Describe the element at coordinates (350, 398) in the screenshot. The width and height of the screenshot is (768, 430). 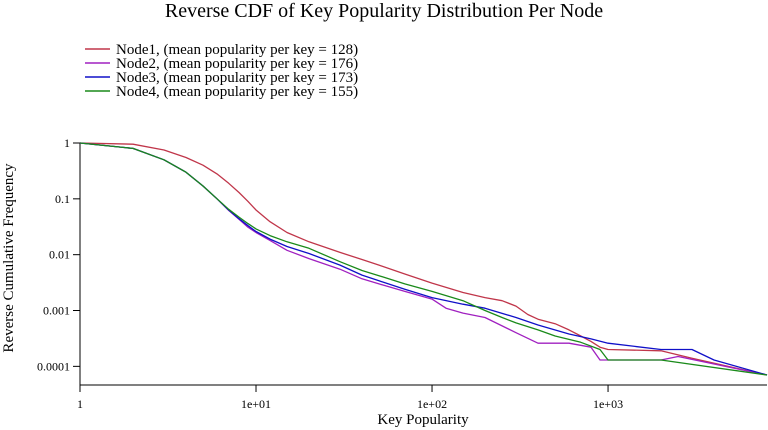
I see `x-ticks: 1 1e+01 1e+02 1e+03` at that location.